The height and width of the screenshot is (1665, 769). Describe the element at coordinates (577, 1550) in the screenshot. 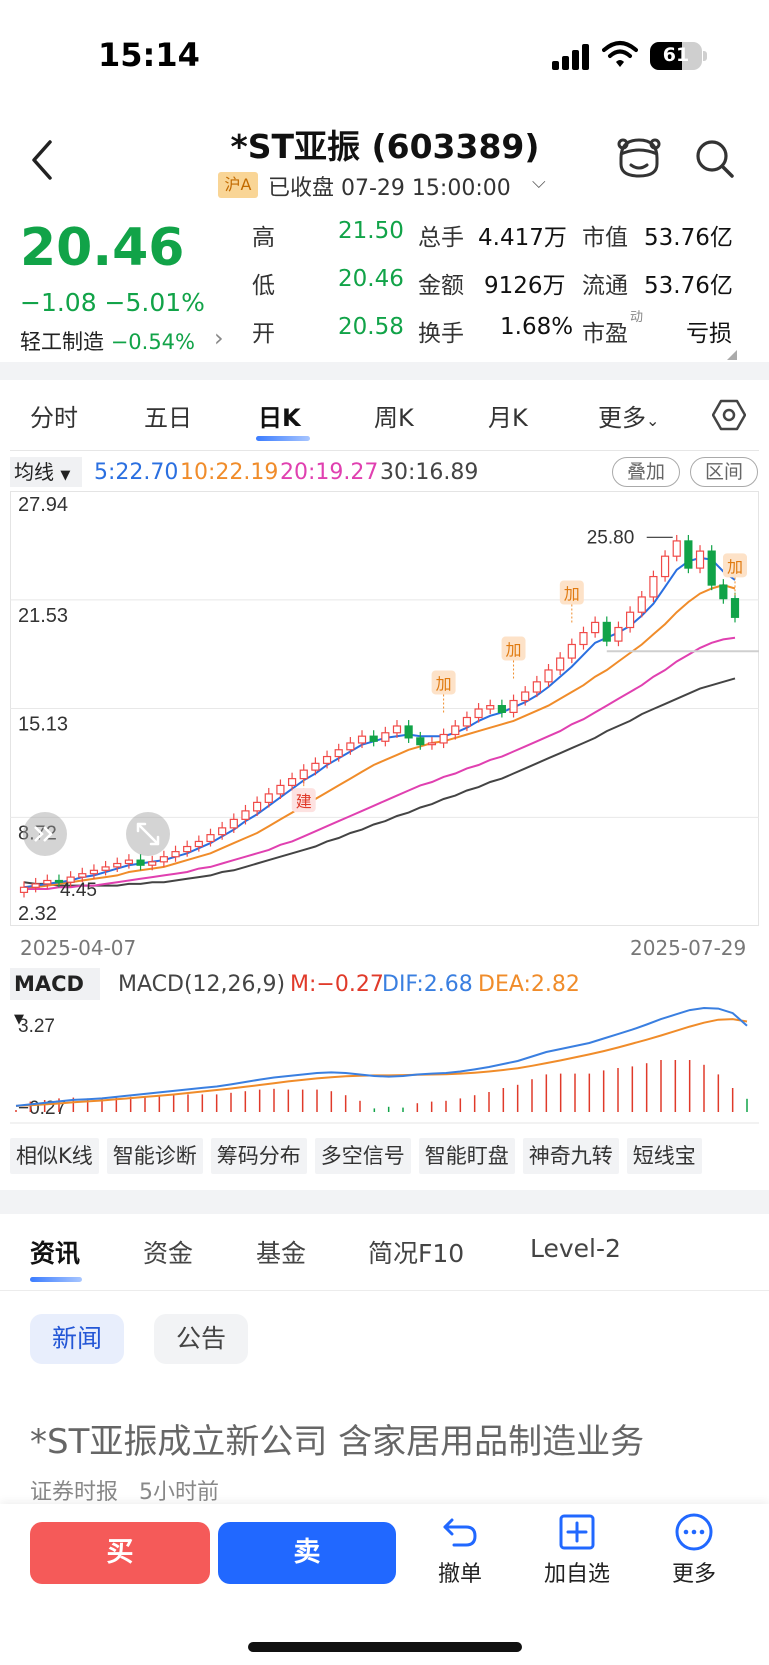

I see `add-watchlist-button: 加自选` at that location.